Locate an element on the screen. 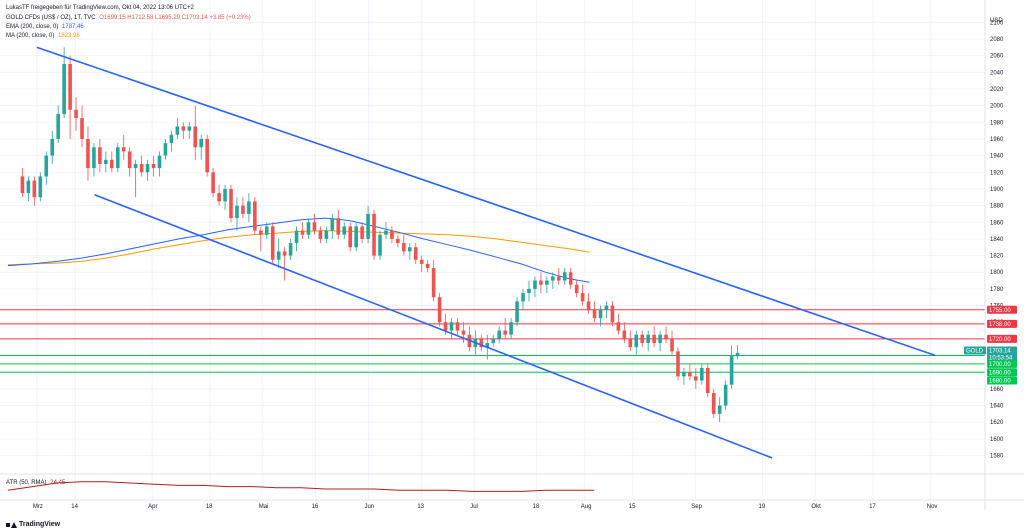 This screenshot has height=531, width=1024. ema-legend: EMA (200, close, 0) 1787.46 is located at coordinates (45, 27).